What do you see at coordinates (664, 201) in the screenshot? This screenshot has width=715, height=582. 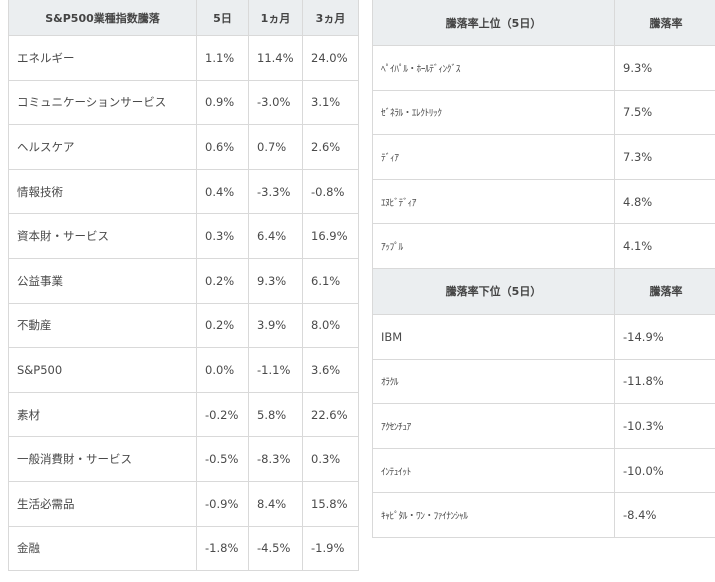 I see `change-rate: 4.8%` at bounding box center [664, 201].